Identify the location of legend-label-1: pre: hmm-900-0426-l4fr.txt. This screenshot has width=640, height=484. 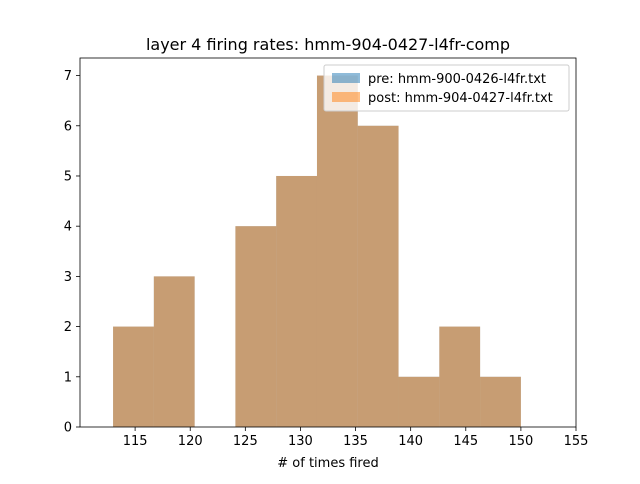
(457, 79).